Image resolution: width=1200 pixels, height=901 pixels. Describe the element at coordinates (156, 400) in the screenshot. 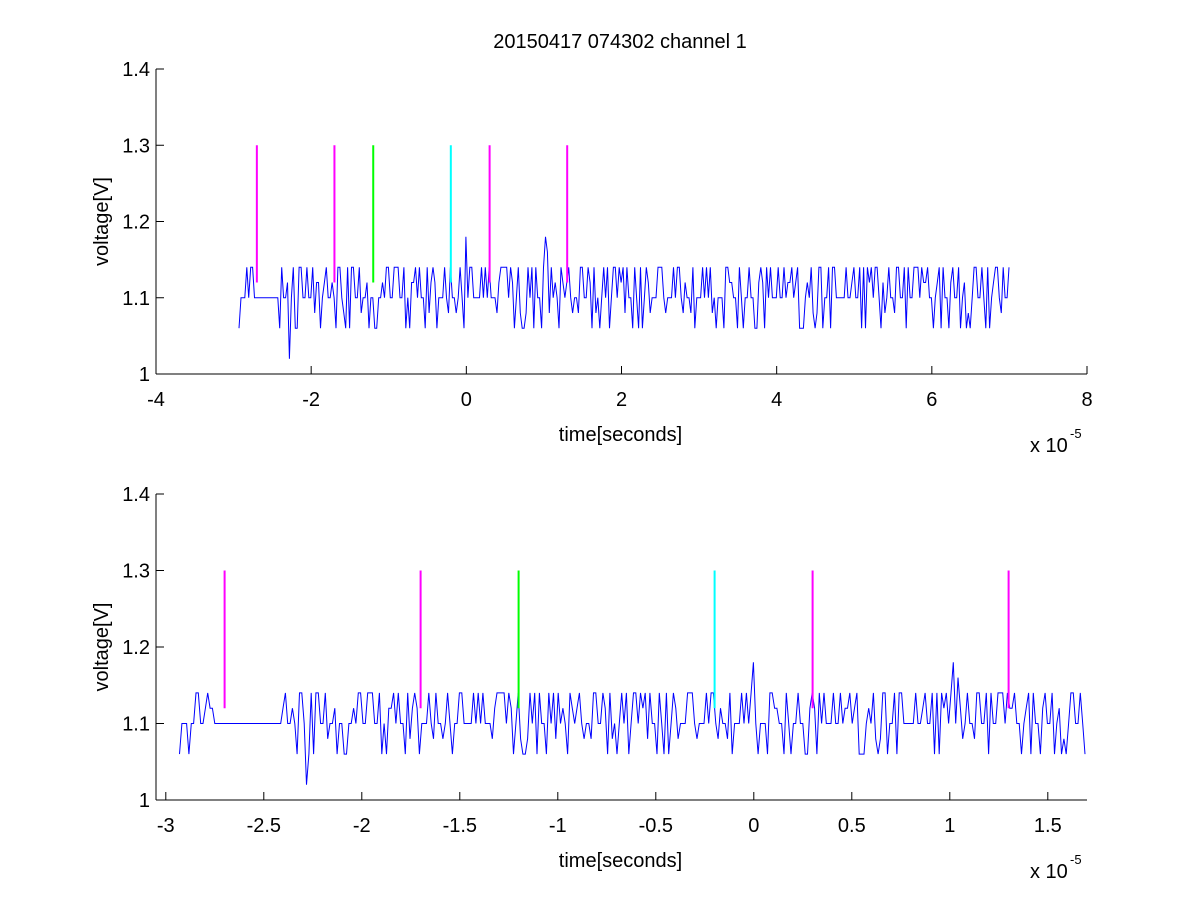

I see `x-tick-label: -4` at that location.